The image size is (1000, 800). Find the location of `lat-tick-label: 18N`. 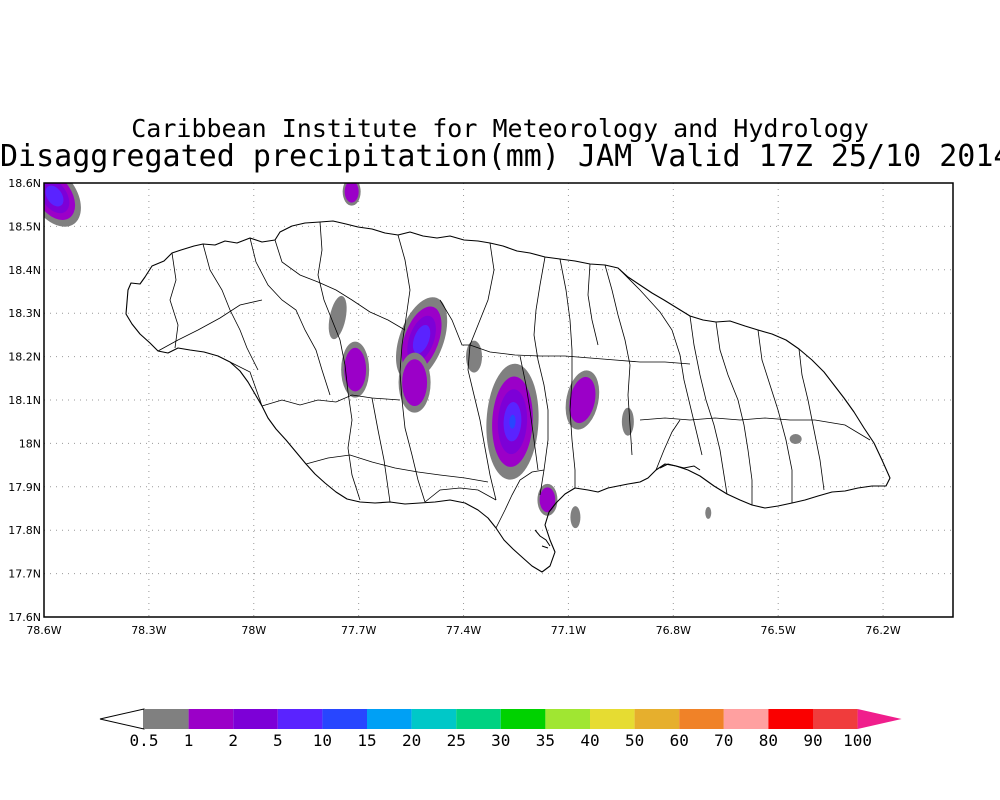

lat-tick-label: 18N is located at coordinates (30, 443).